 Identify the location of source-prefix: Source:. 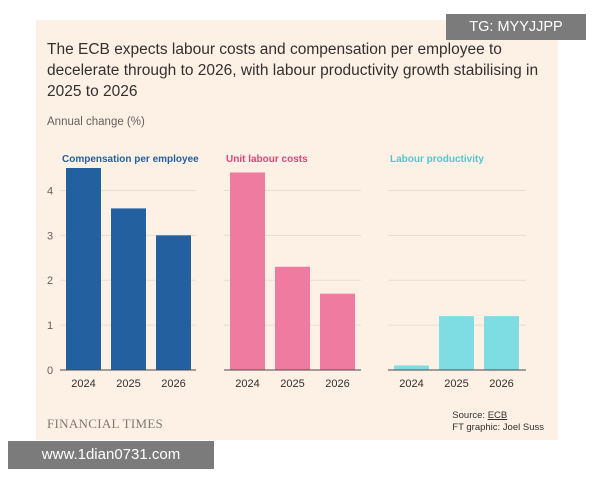
(470, 415).